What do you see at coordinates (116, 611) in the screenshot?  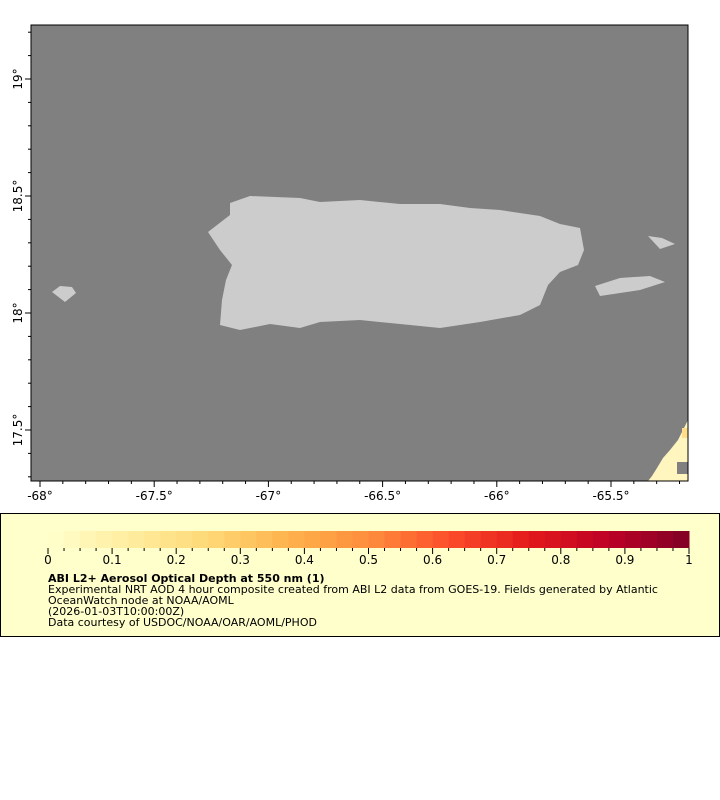 I see `legend-time: (2026-01-03T10:00:00Z)` at bounding box center [116, 611].